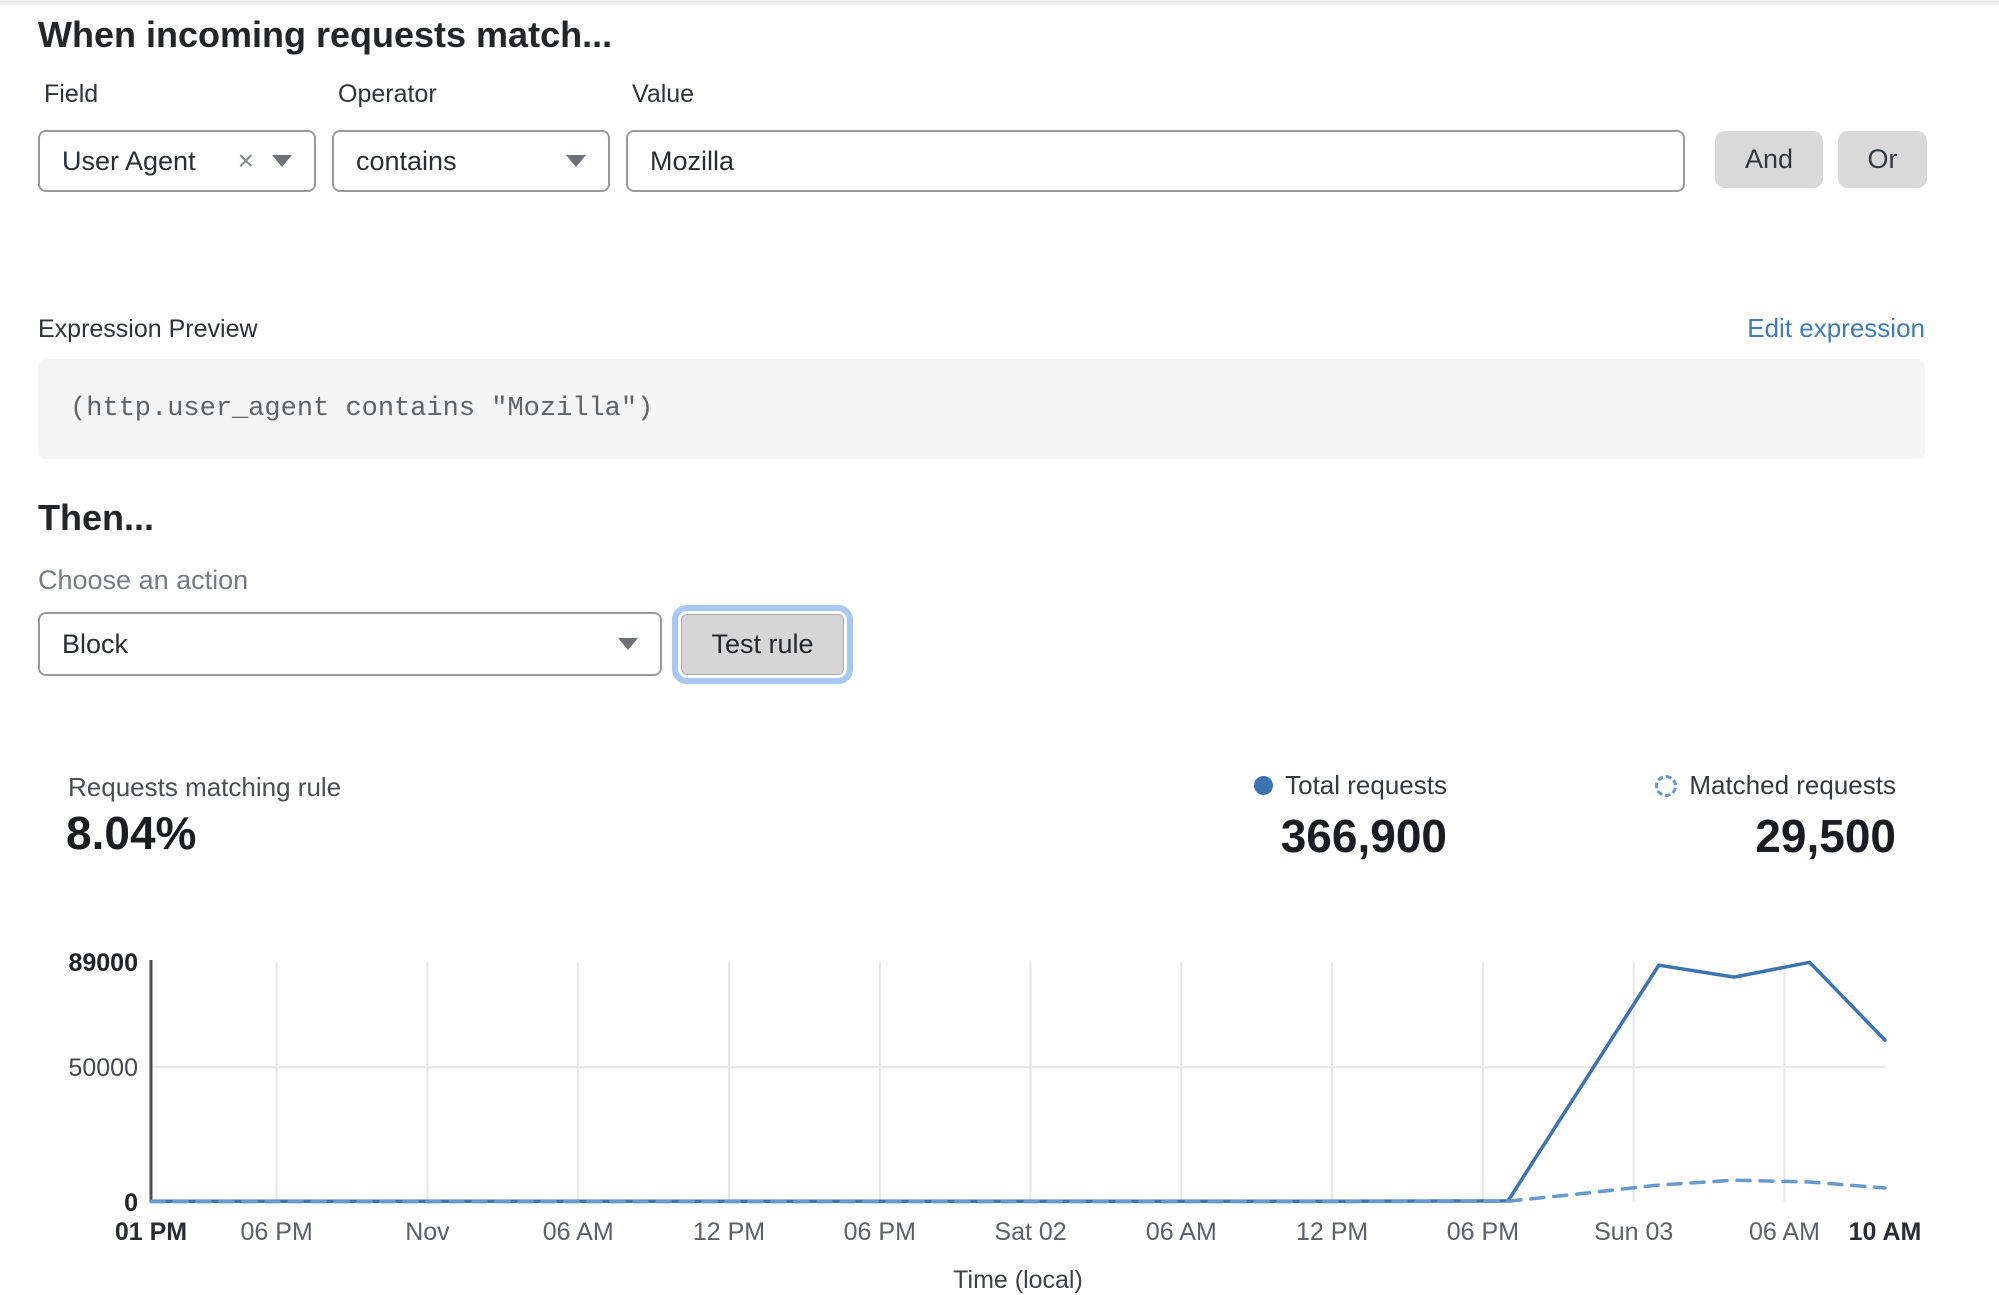  What do you see at coordinates (131, 833) in the screenshot?
I see `requests-matching-value: 8.04%` at bounding box center [131, 833].